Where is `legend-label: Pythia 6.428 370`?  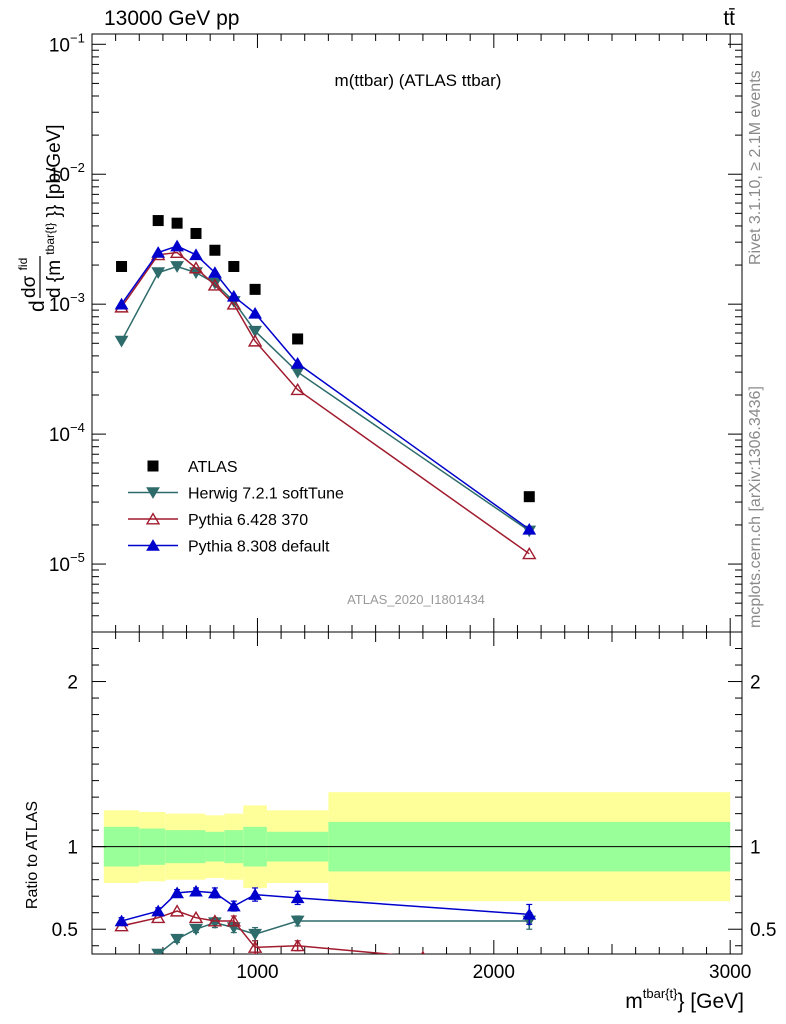 legend-label: Pythia 6.428 370 is located at coordinates (248, 520).